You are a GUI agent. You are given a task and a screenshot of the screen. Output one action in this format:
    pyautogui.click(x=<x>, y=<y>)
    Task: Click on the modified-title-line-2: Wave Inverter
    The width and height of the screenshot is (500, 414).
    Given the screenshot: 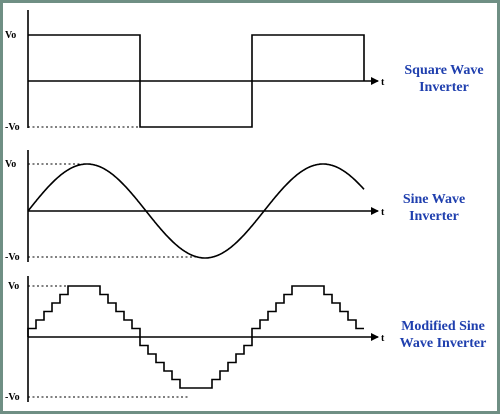 What is the action you would take?
    pyautogui.click(x=443, y=343)
    